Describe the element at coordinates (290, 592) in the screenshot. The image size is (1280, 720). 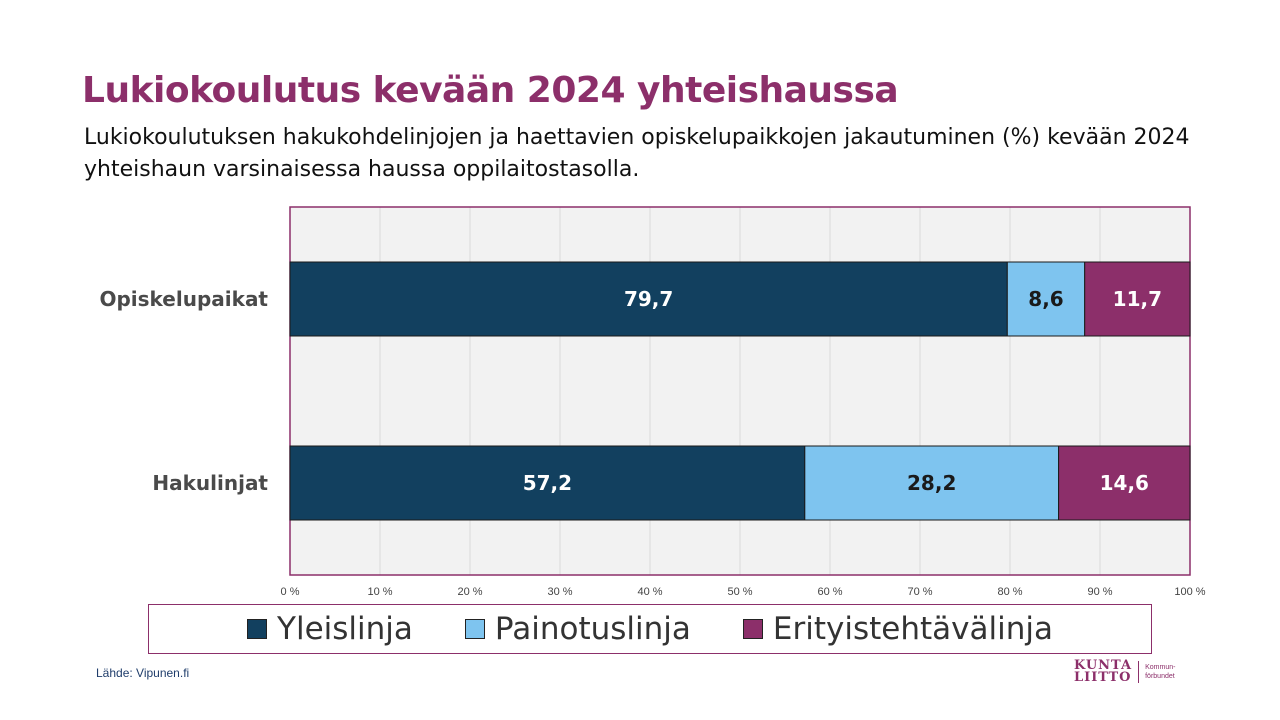
I see `x-tick-label: 0 %` at that location.